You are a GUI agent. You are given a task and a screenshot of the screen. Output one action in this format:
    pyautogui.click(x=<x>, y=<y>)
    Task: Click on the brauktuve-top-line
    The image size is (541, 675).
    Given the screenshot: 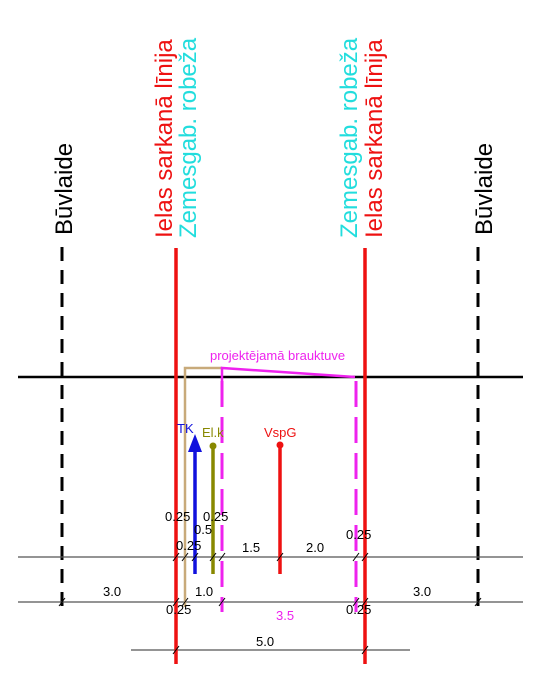 What is the action you would take?
    pyautogui.click(x=288, y=373)
    